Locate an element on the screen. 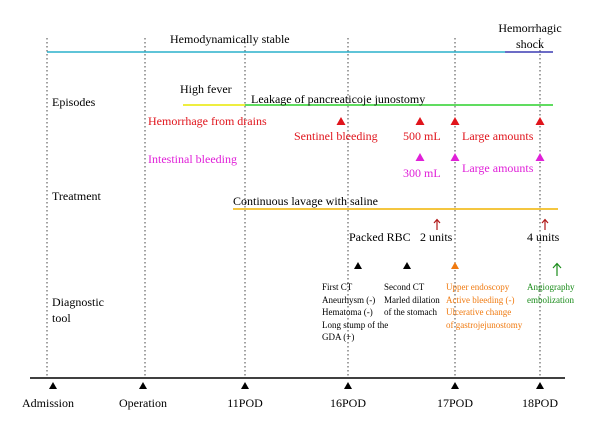 The height and width of the screenshot is (432, 600). shock-label-line1: Hemorrhagic is located at coordinates (530, 28).